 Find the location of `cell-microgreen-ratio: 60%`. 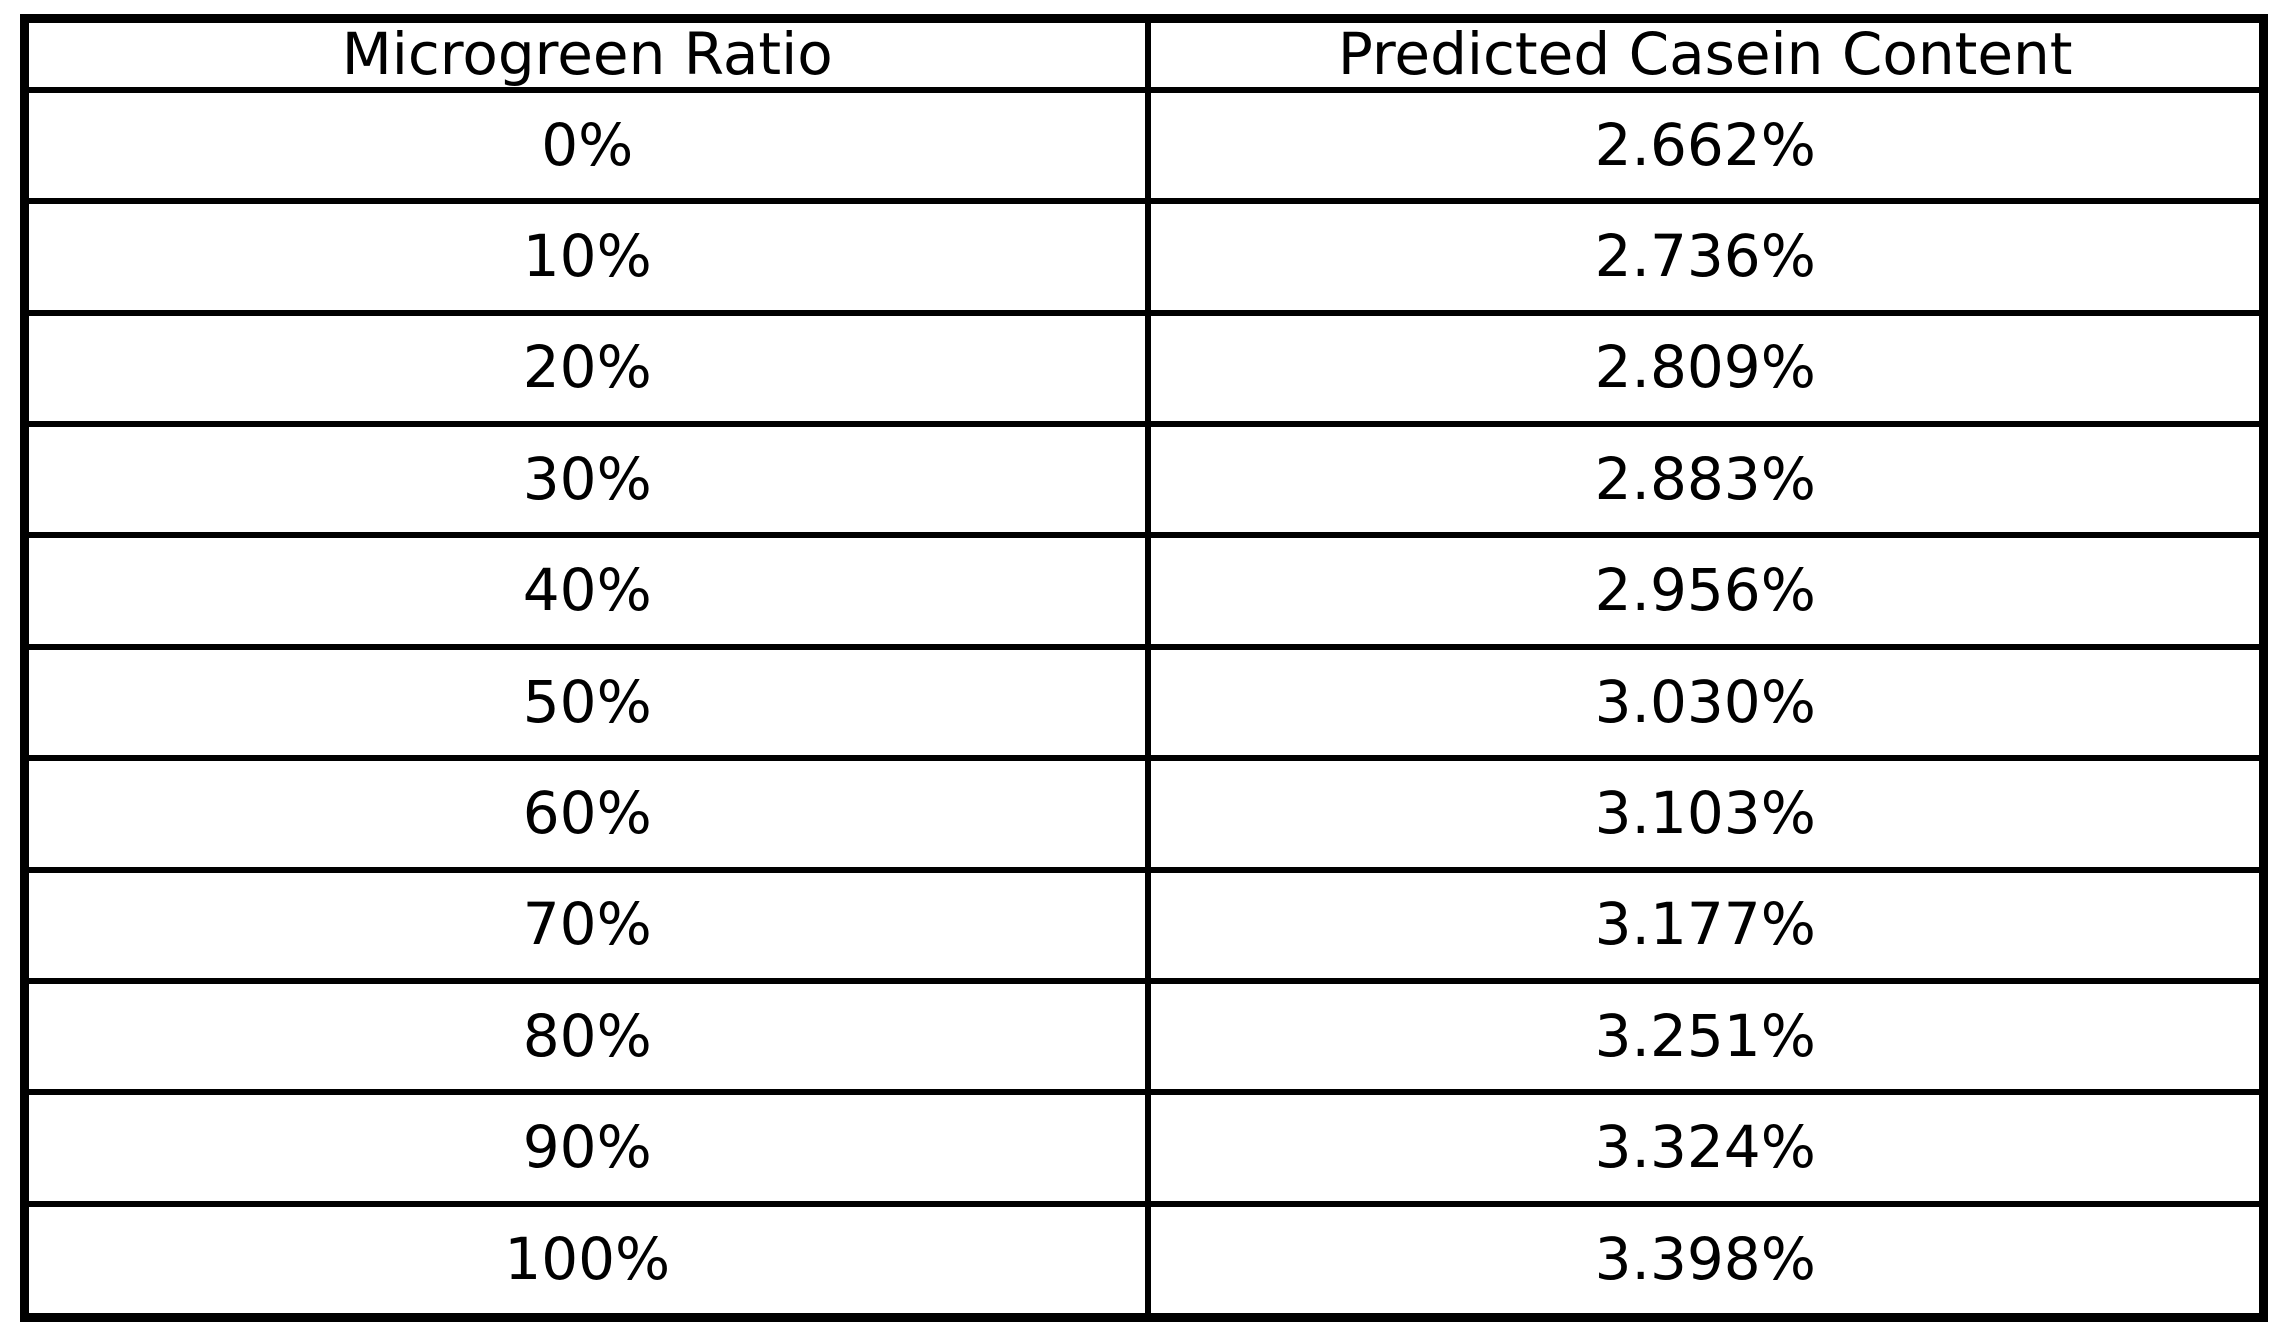

cell-microgreen-ratio: 60% is located at coordinates (586, 814).